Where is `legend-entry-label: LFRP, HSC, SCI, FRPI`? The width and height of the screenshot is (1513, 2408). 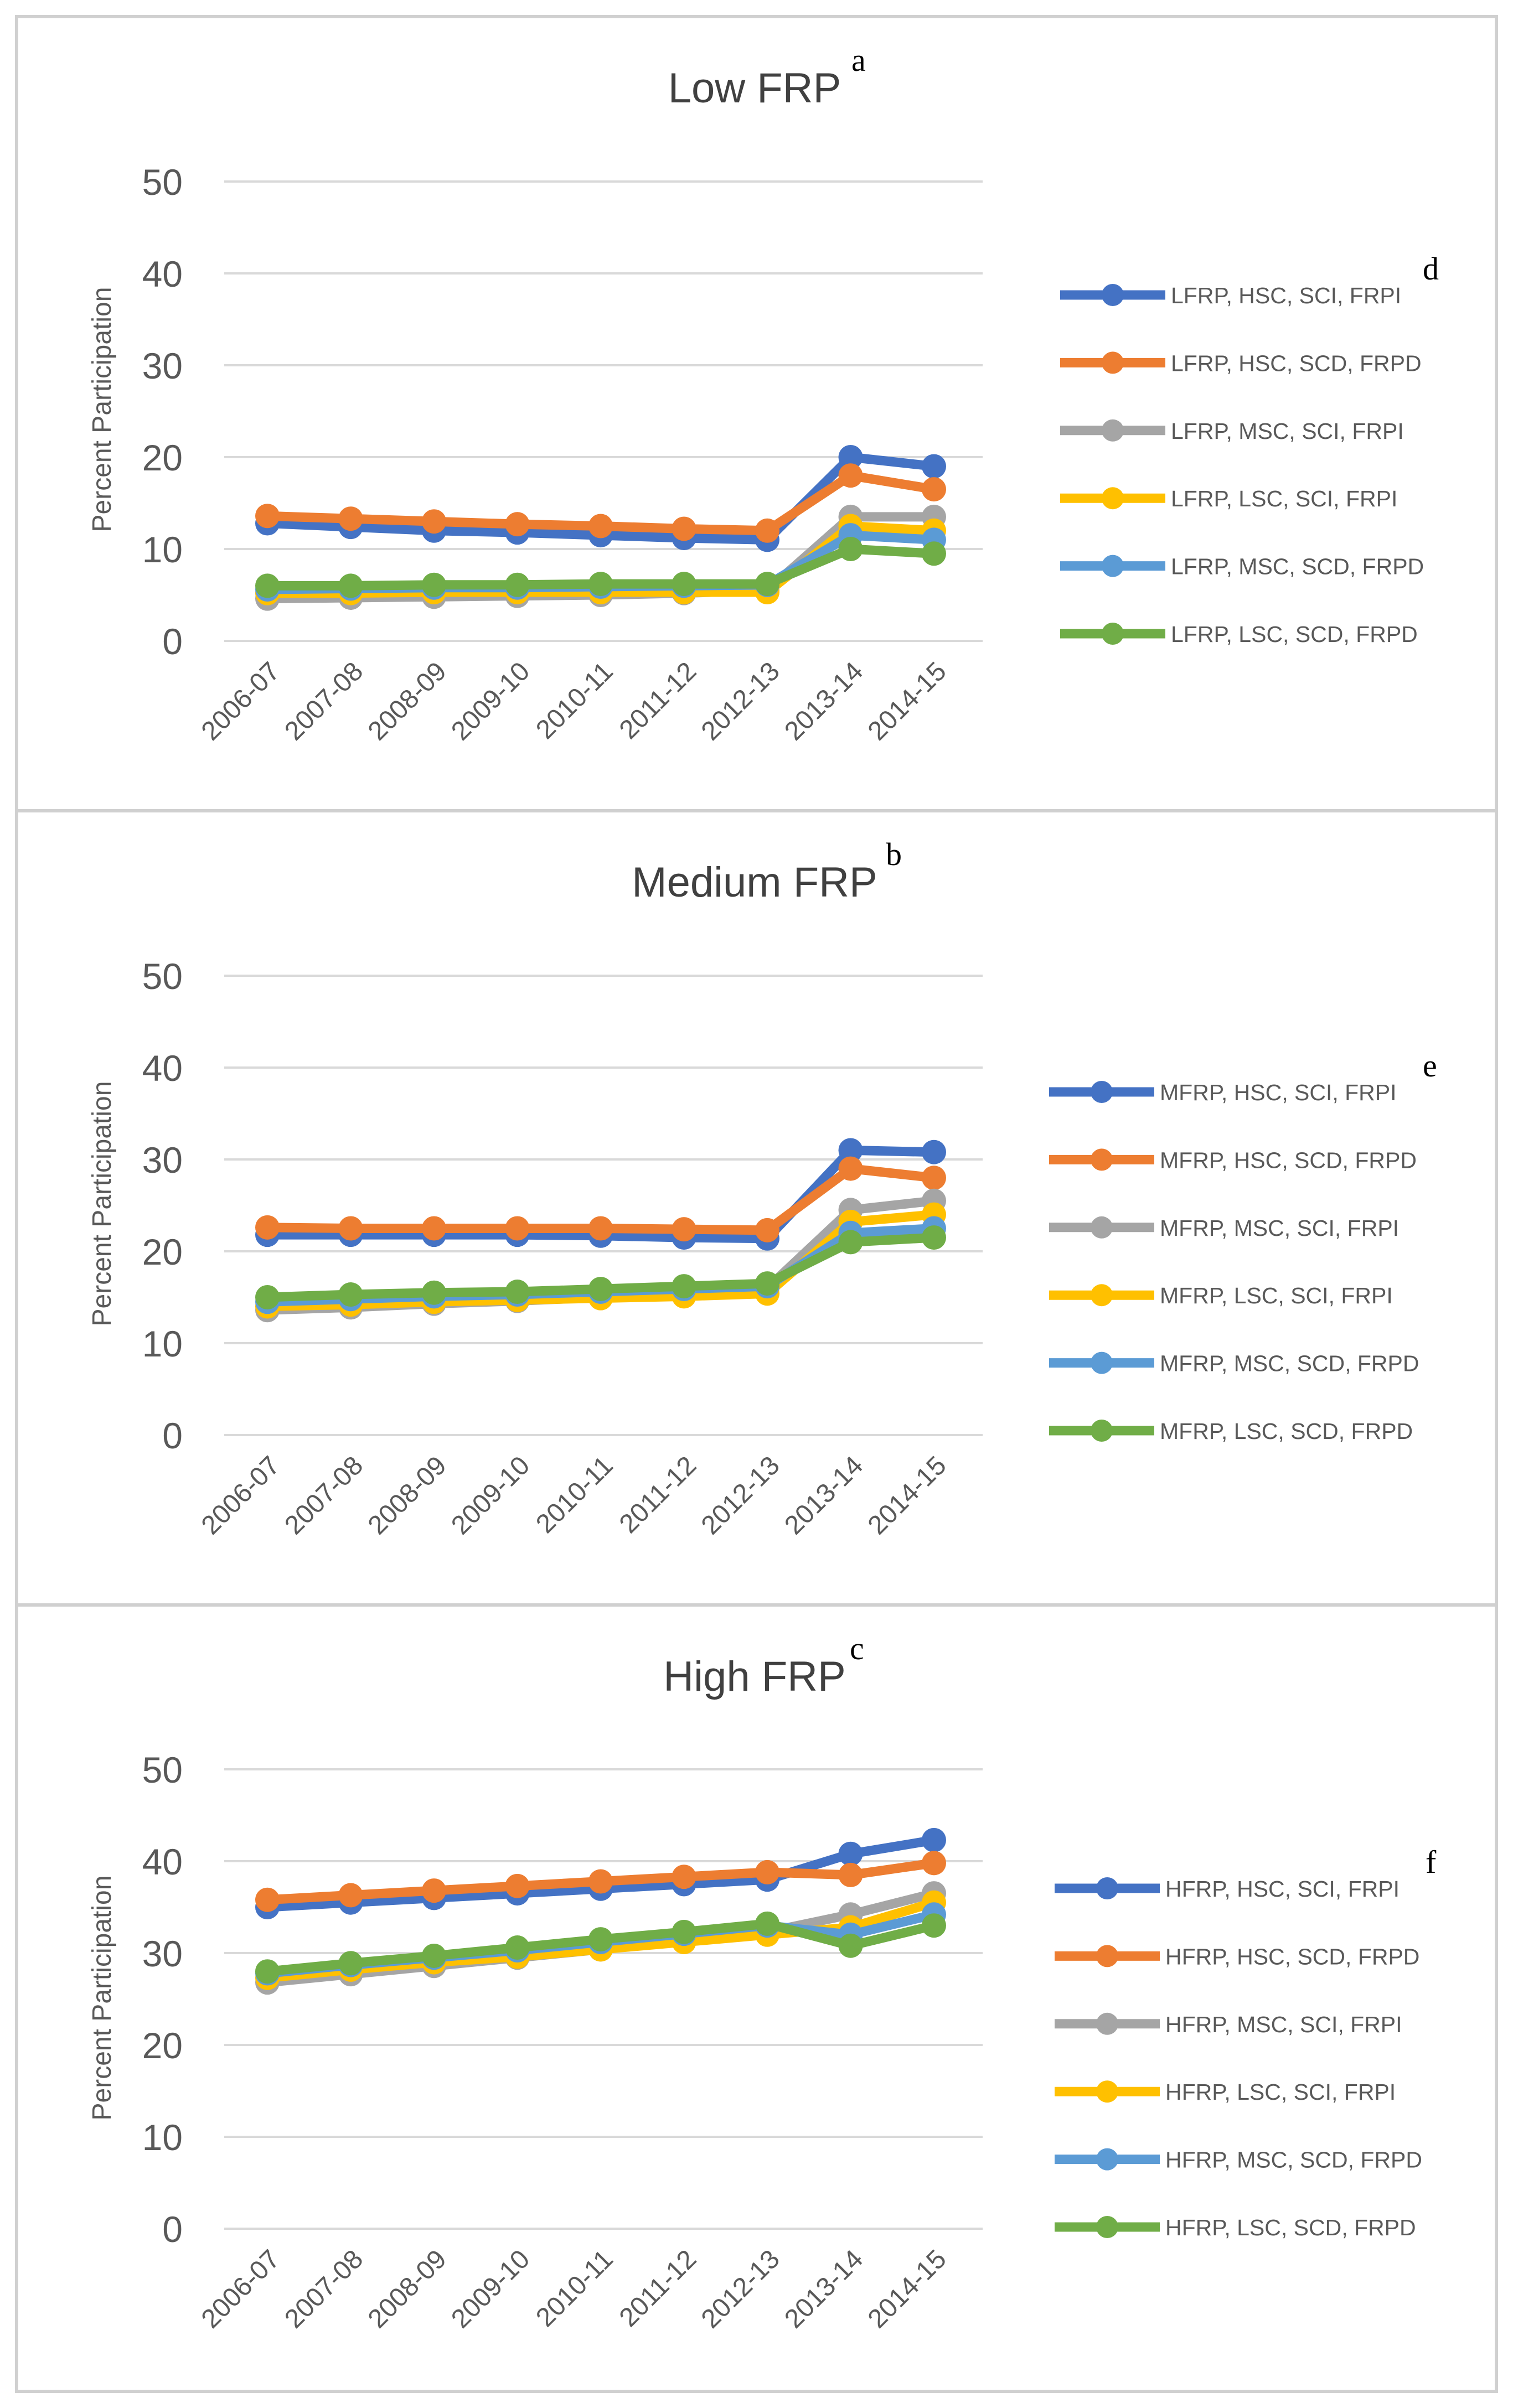 legend-entry-label: LFRP, HSC, SCI, FRPI is located at coordinates (1286, 295).